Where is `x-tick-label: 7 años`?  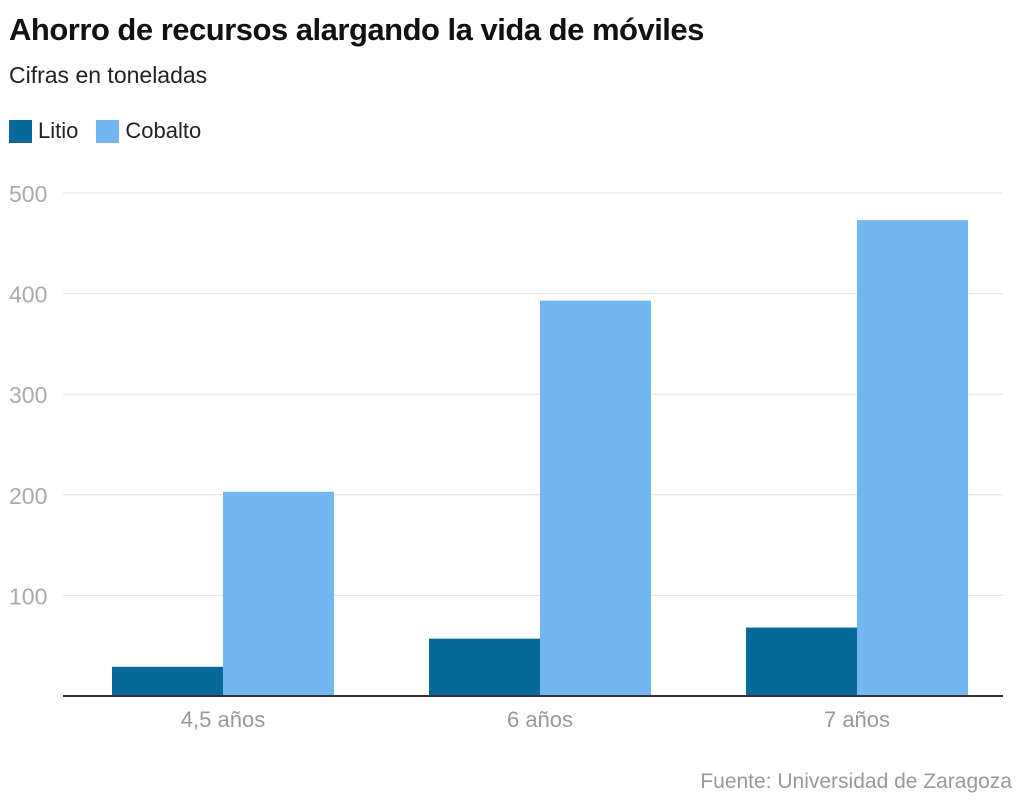 x-tick-label: 7 años is located at coordinates (857, 719).